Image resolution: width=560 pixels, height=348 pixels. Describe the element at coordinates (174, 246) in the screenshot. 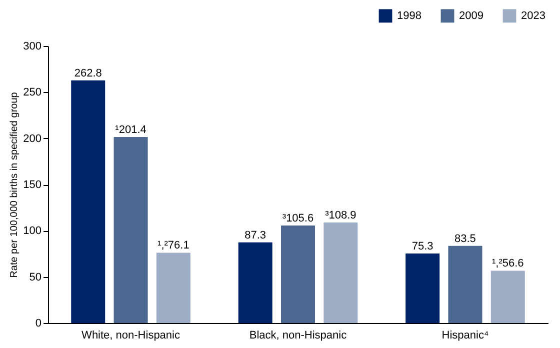

I see `data-label: ¹,²76.1` at that location.